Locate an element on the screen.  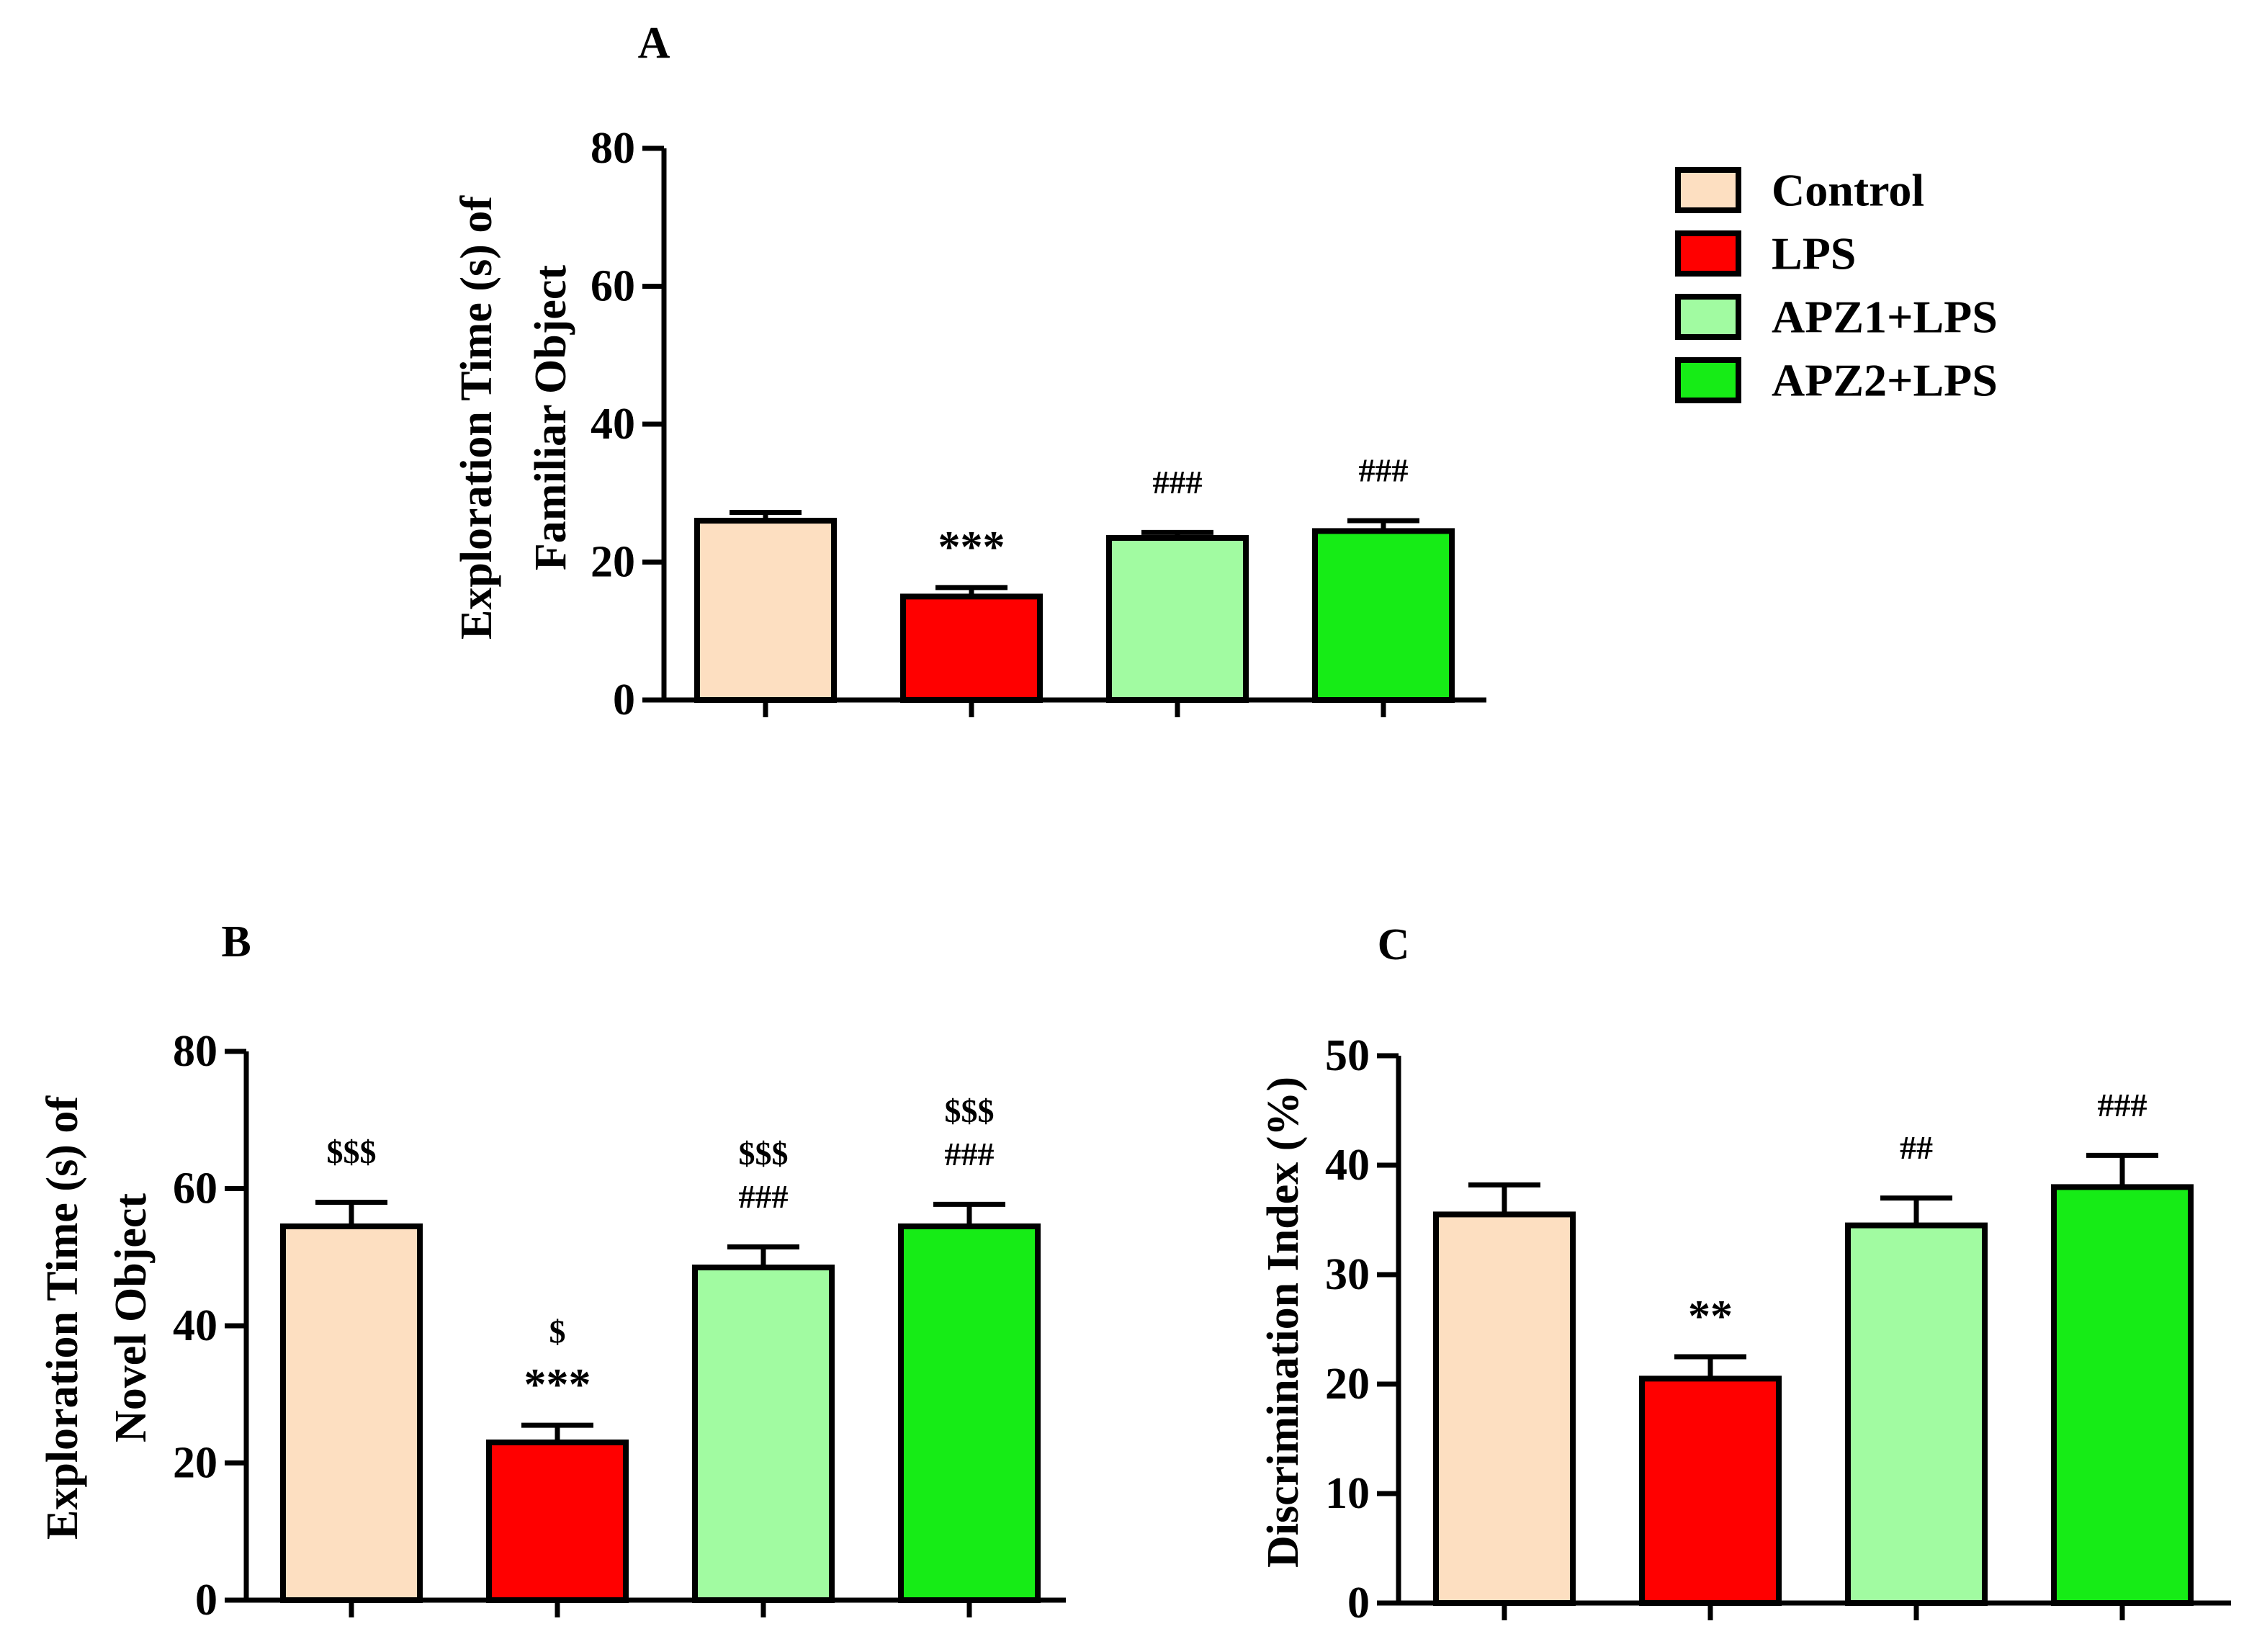
legend-label: LPS is located at coordinates (1814, 253).